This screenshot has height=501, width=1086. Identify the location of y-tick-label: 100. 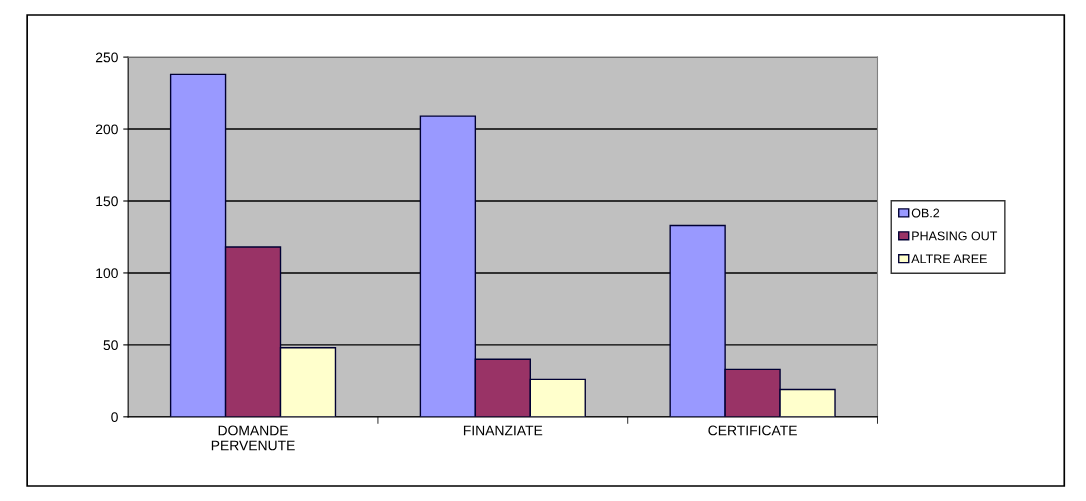
(107, 273).